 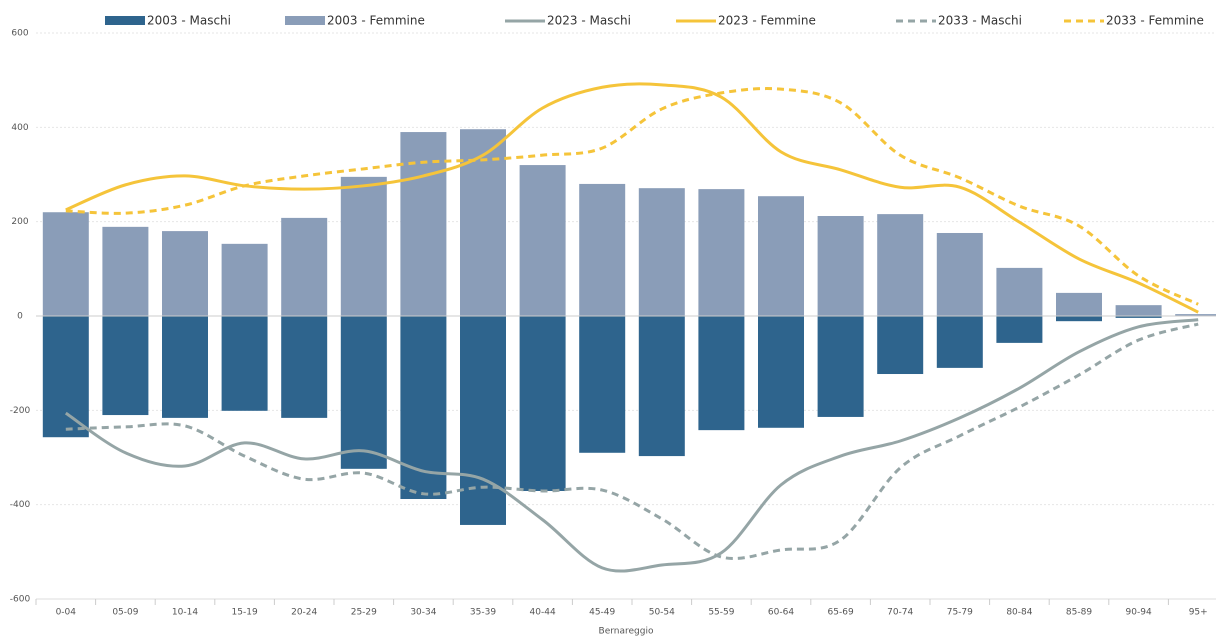 What do you see at coordinates (721, 613) in the screenshot?
I see `x-tick-label: 55-59` at bounding box center [721, 613].